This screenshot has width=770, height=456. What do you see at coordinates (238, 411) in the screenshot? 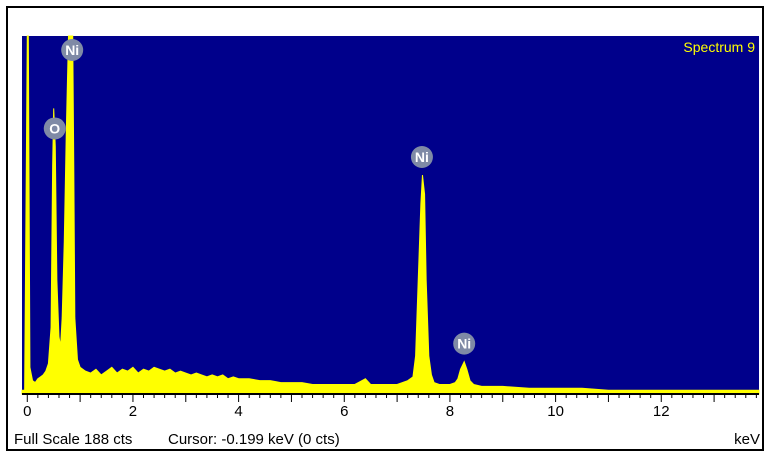
I see `x-tick-label: 4` at bounding box center [238, 411].